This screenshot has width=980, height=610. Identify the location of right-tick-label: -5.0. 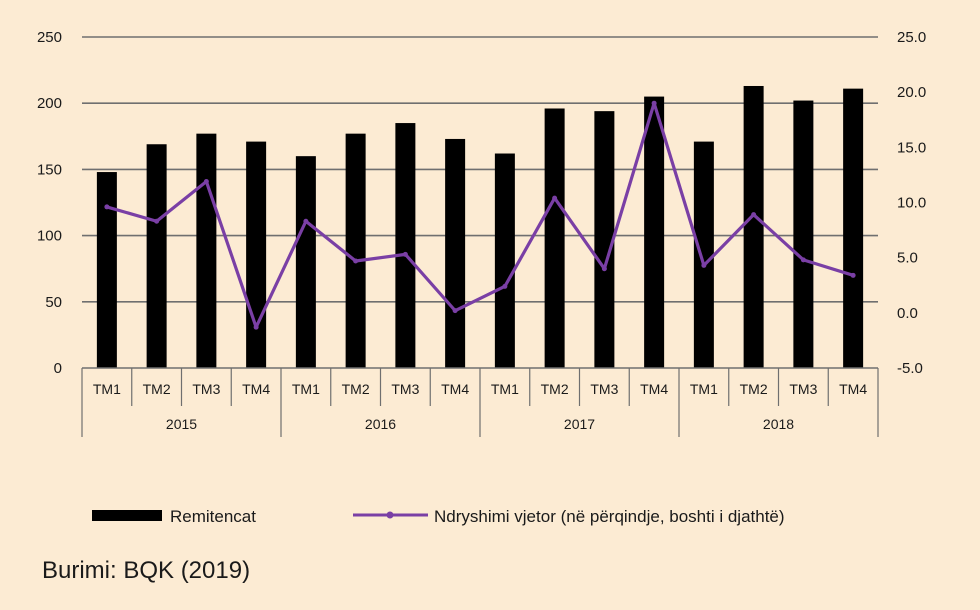
(910, 368).